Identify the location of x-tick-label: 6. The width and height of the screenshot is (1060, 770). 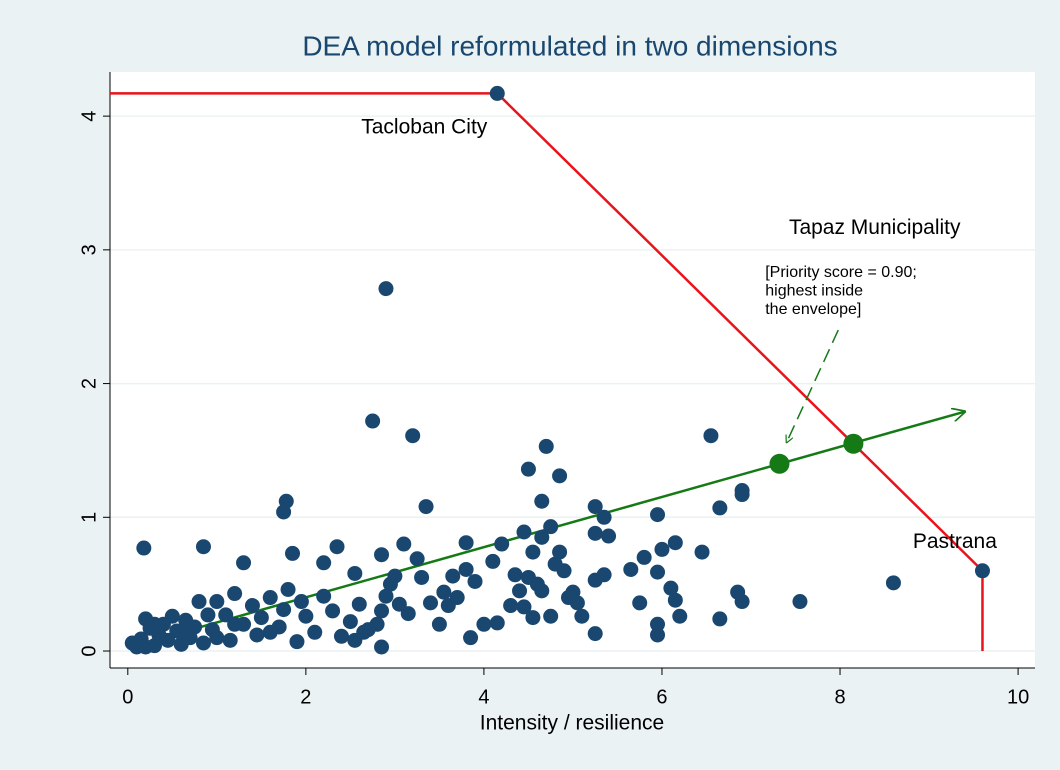
(661, 697).